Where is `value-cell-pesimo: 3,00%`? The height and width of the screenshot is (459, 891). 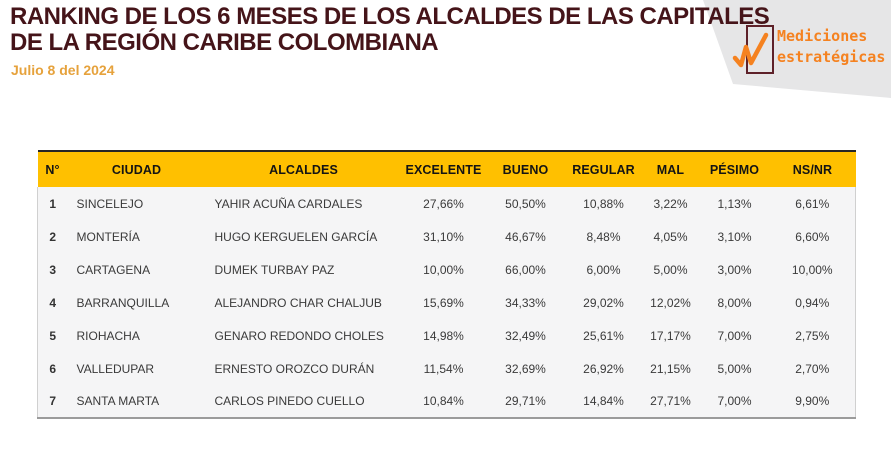
value-cell-pesimo: 3,00% is located at coordinates (734, 269).